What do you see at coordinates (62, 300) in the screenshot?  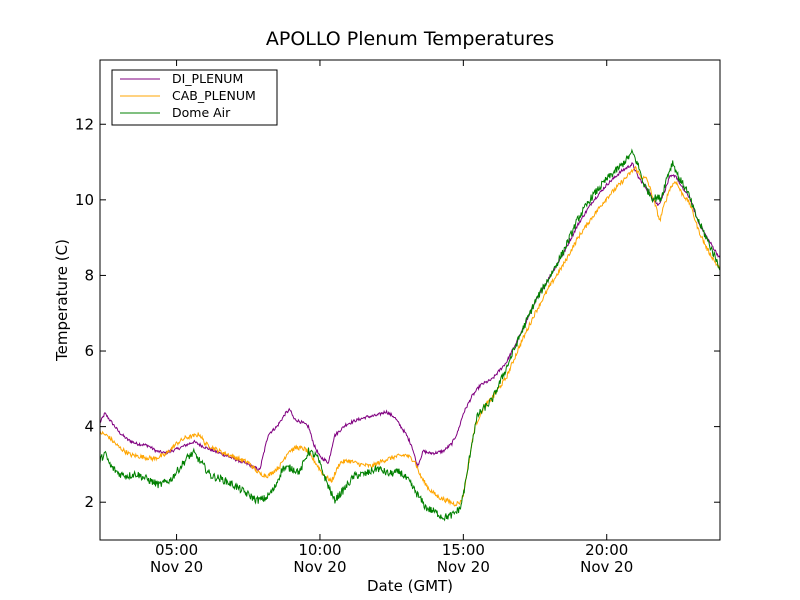 I see `y-axis-label: Temperature (C)` at bounding box center [62, 300].